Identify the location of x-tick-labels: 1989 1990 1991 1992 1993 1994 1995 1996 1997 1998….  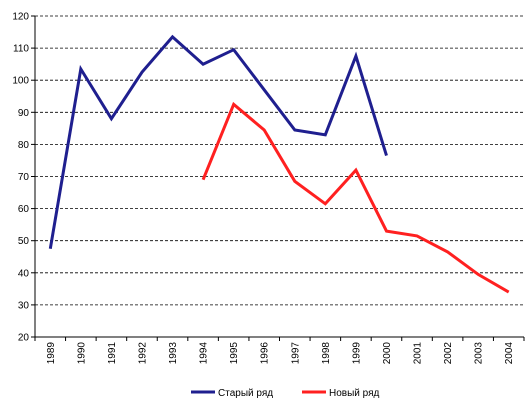
(279, 351).